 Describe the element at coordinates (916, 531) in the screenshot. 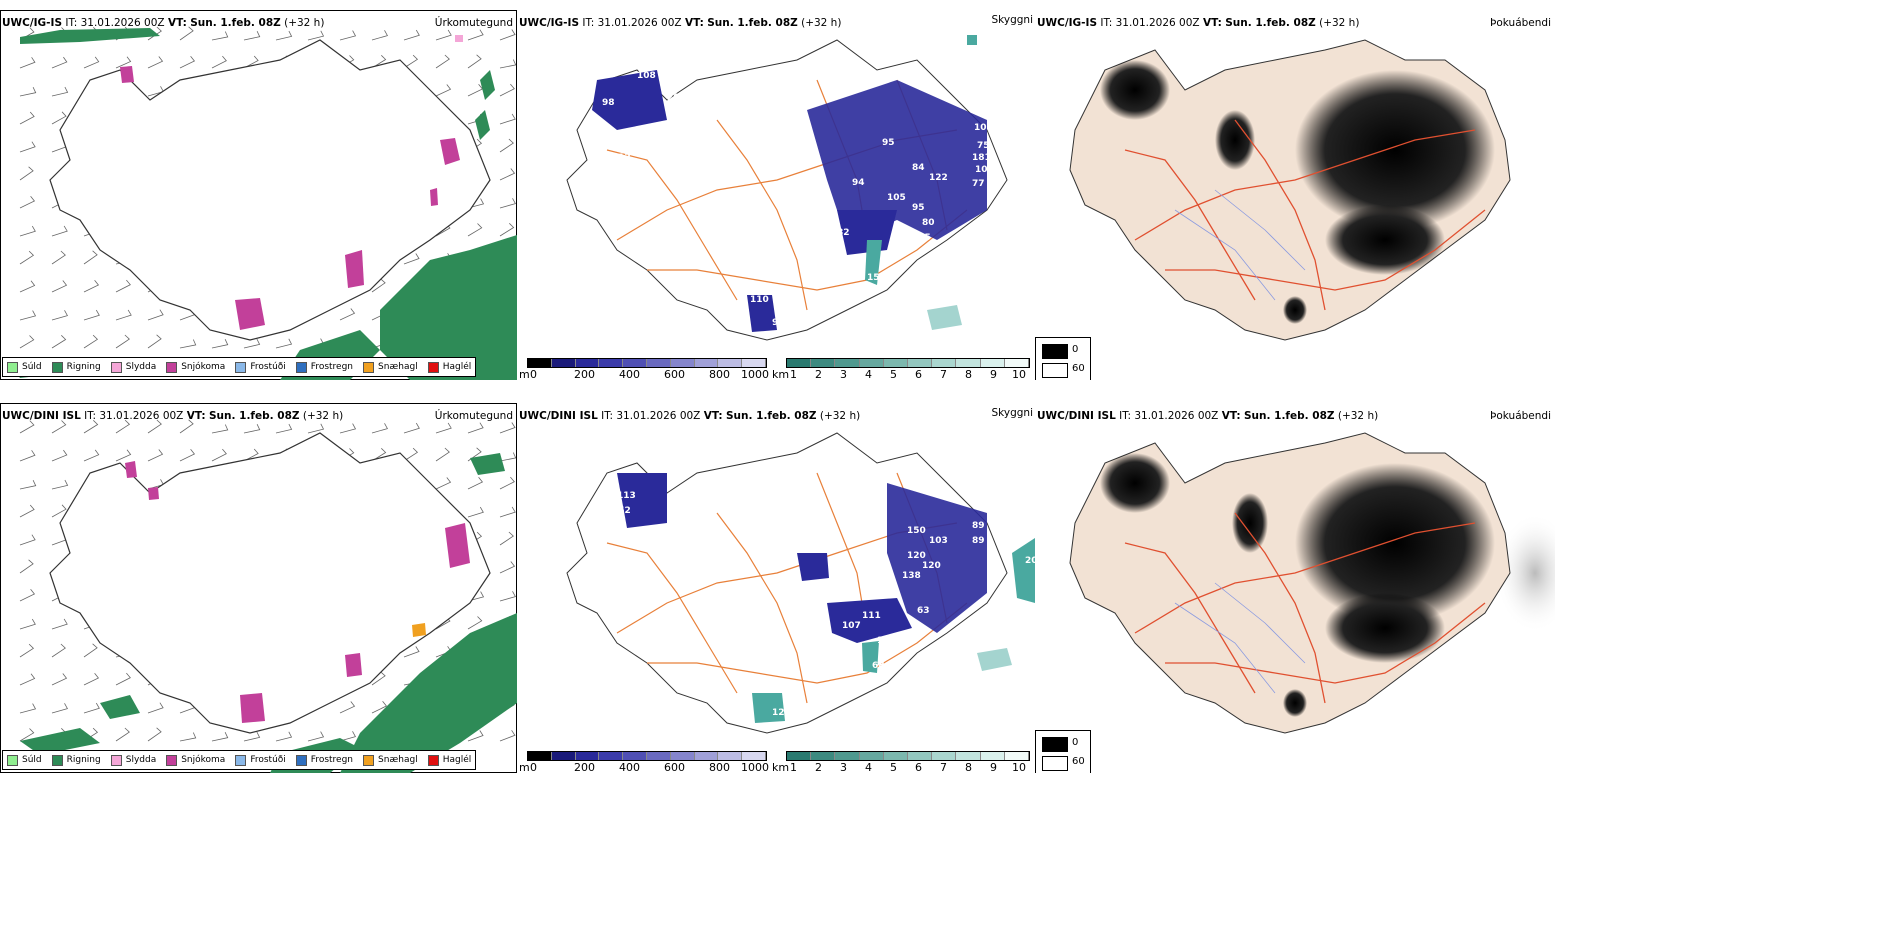

I see `cloud-base-value: 150` at that location.